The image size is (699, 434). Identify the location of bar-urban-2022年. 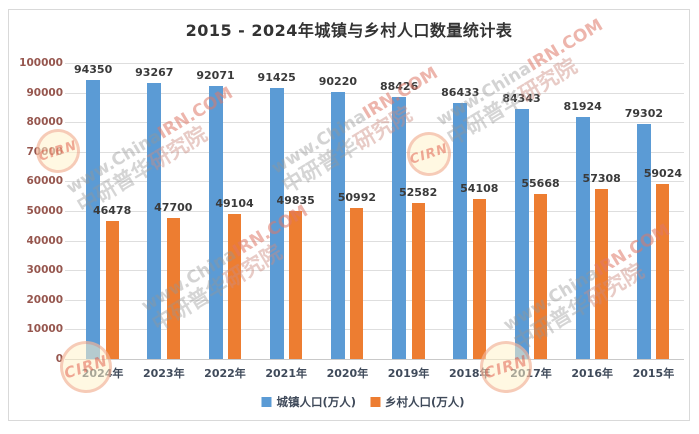
(215, 222).